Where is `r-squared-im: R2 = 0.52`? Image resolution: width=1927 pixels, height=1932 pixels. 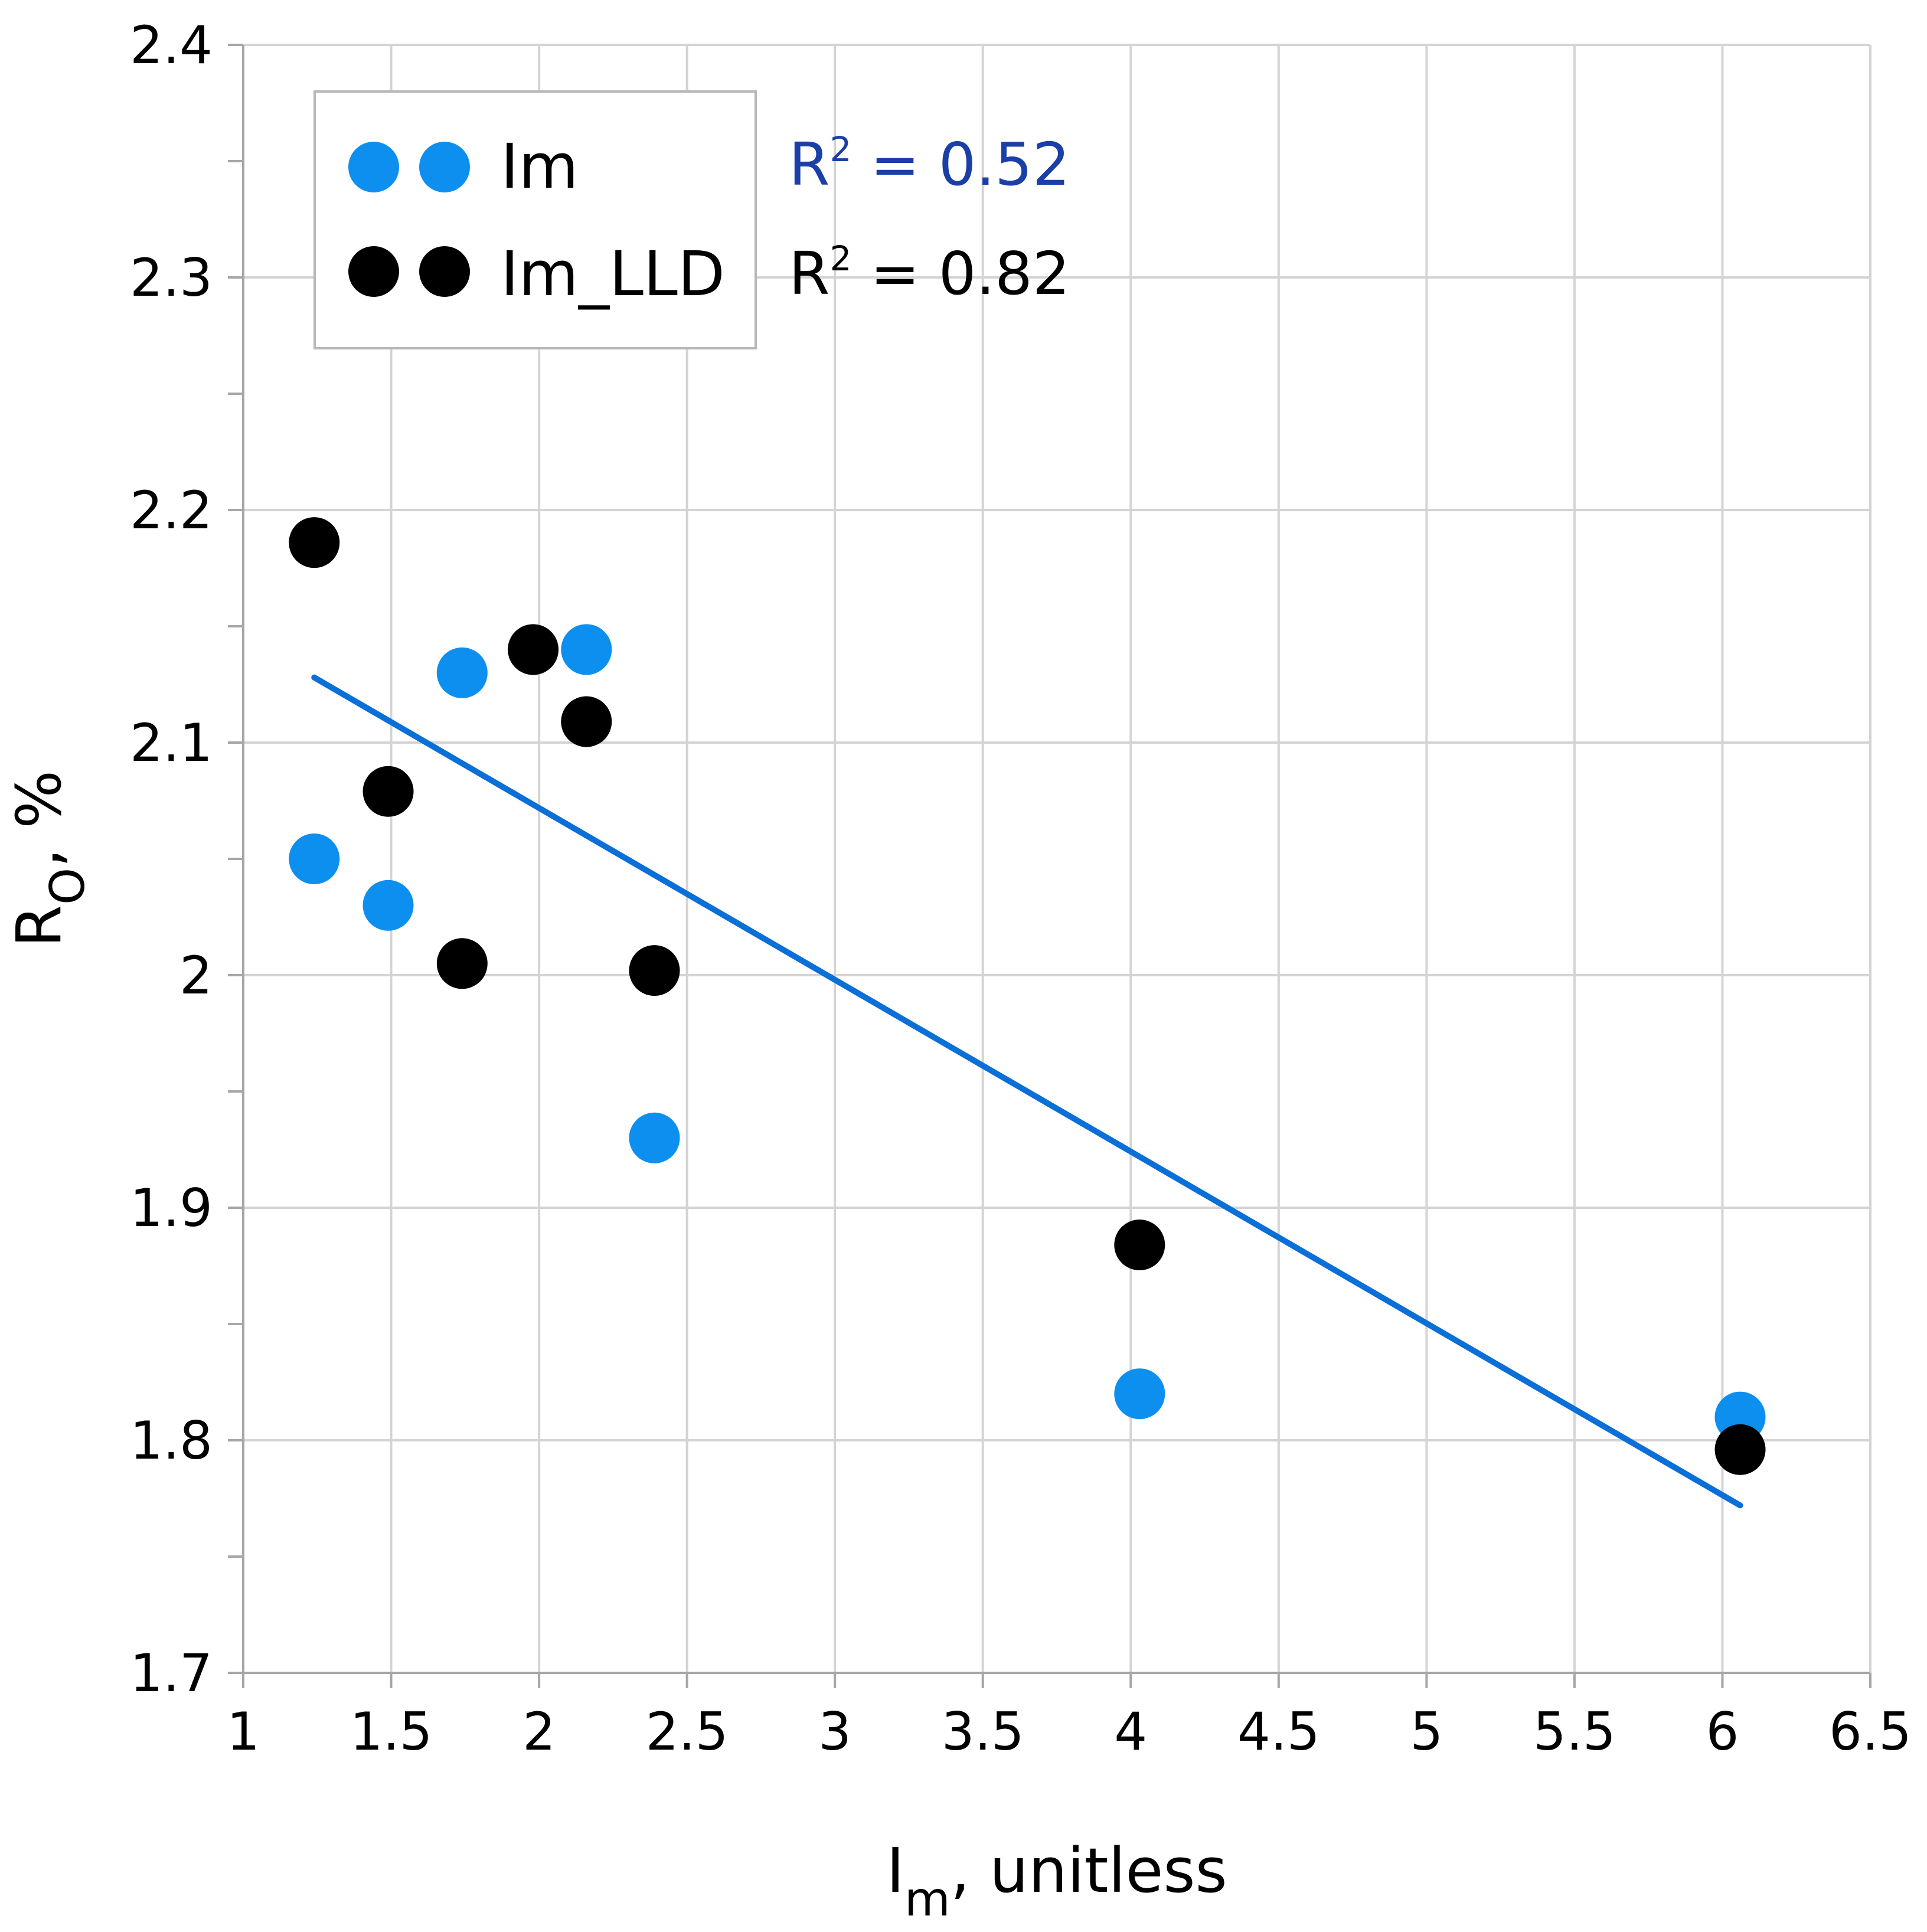 r-squared-im: R2 = 0.52 is located at coordinates (929, 164).